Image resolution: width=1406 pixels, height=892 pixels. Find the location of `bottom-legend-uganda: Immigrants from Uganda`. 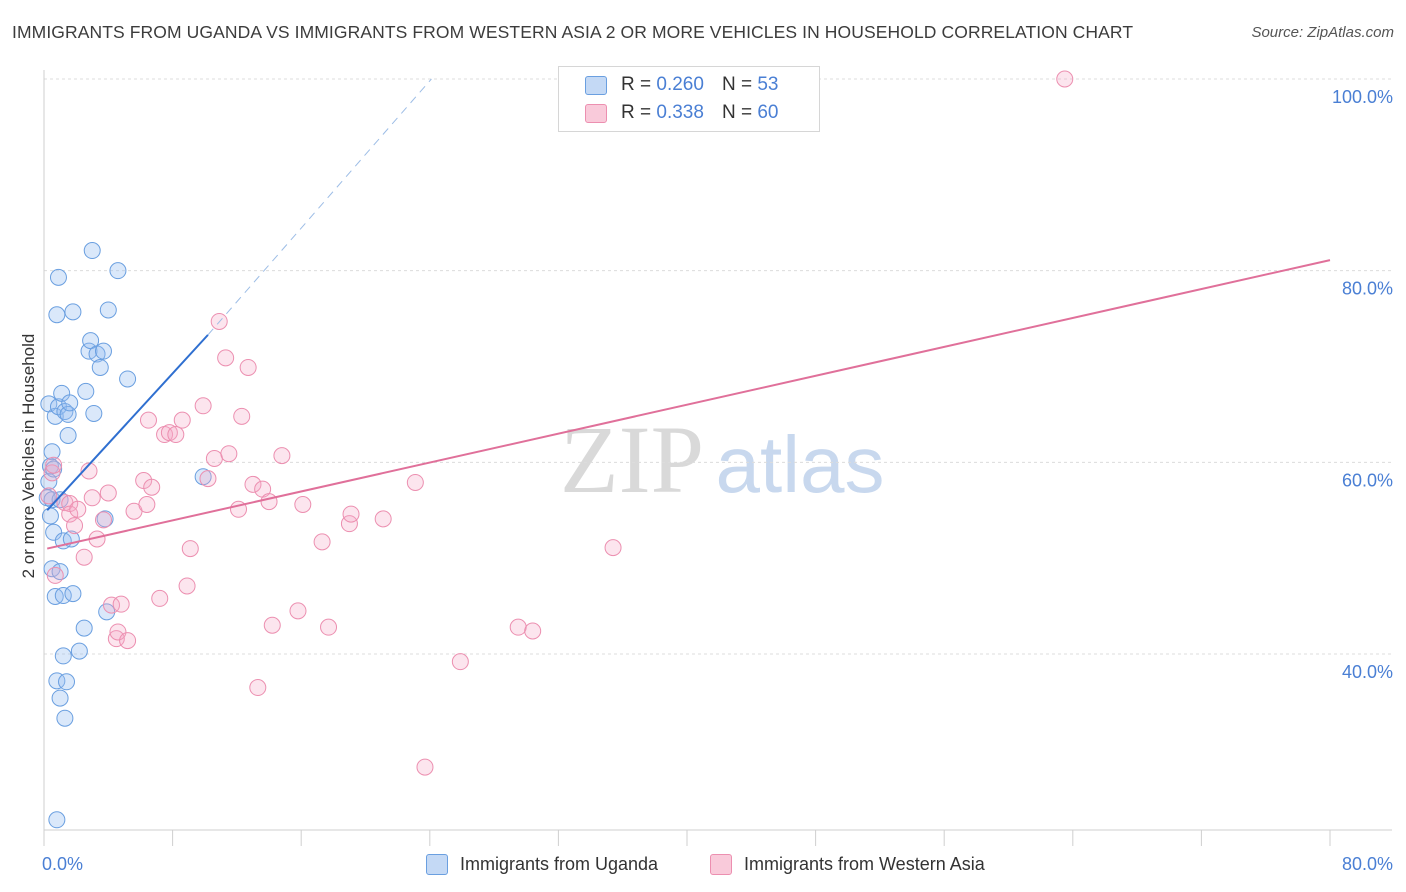

bottom-legend-uganda: Immigrants from Uganda is located at coordinates (542, 864).